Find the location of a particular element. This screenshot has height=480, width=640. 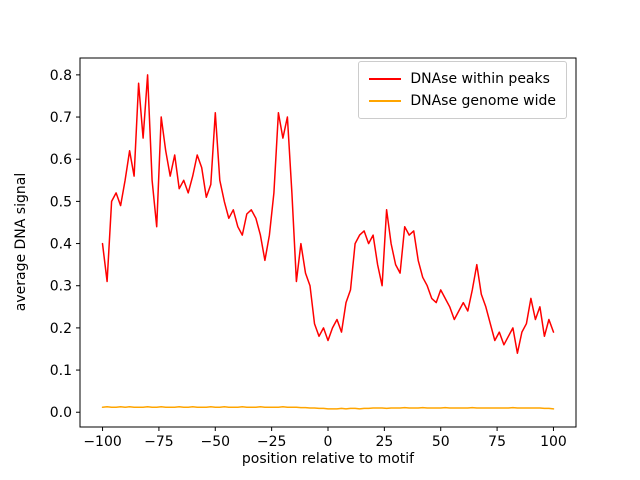

legend: DNAse within peaks DNAse genome wide is located at coordinates (462, 90).